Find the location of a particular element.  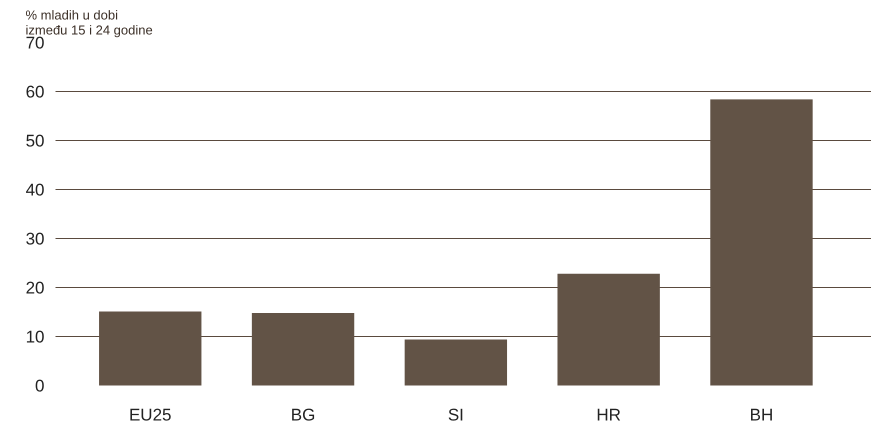

y-tick-label: 60 is located at coordinates (35, 92).